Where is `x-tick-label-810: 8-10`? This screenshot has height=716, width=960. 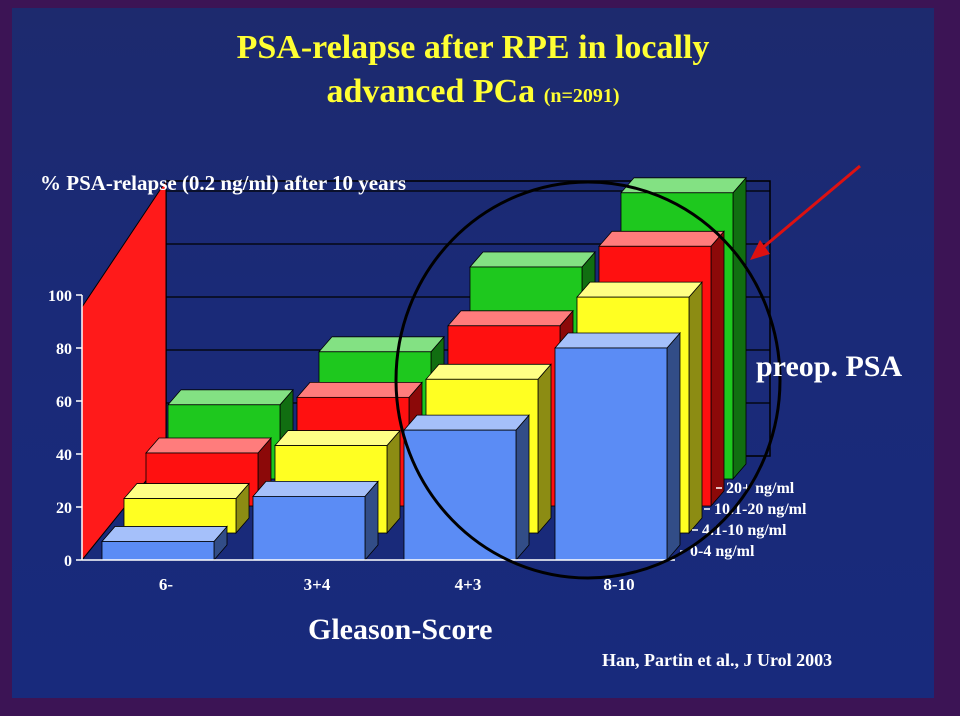
x-tick-label-810: 8-10 is located at coordinates (618, 584).